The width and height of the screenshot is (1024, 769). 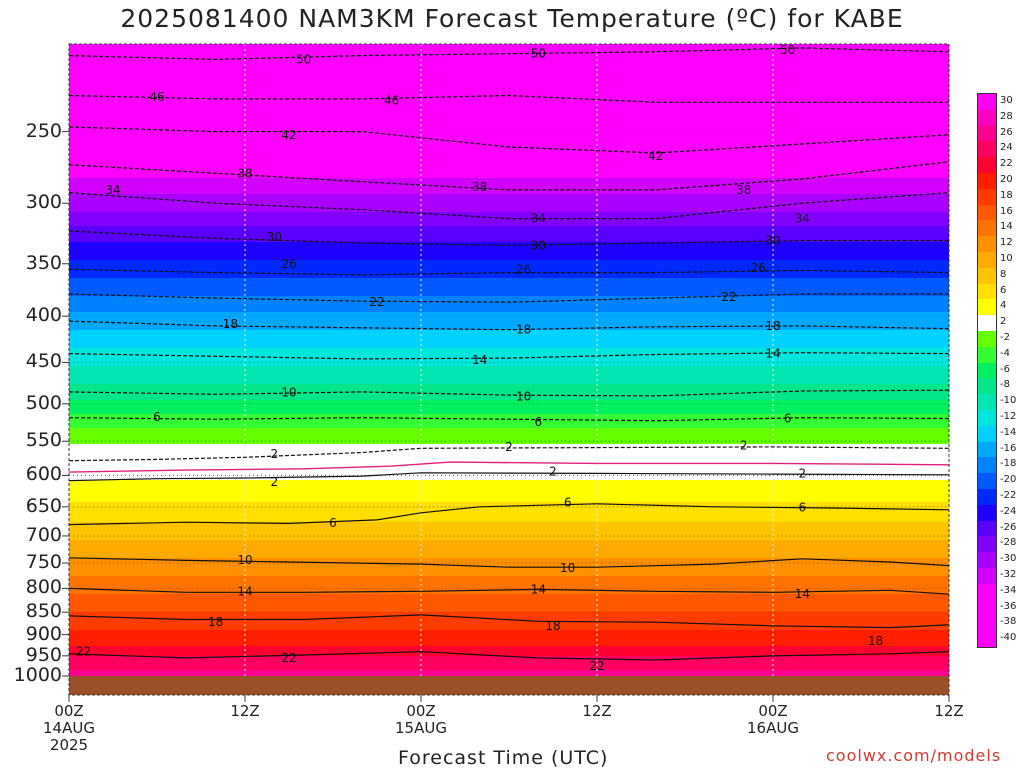 What do you see at coordinates (244, 173) in the screenshot?
I see `contour-label: 38` at bounding box center [244, 173].